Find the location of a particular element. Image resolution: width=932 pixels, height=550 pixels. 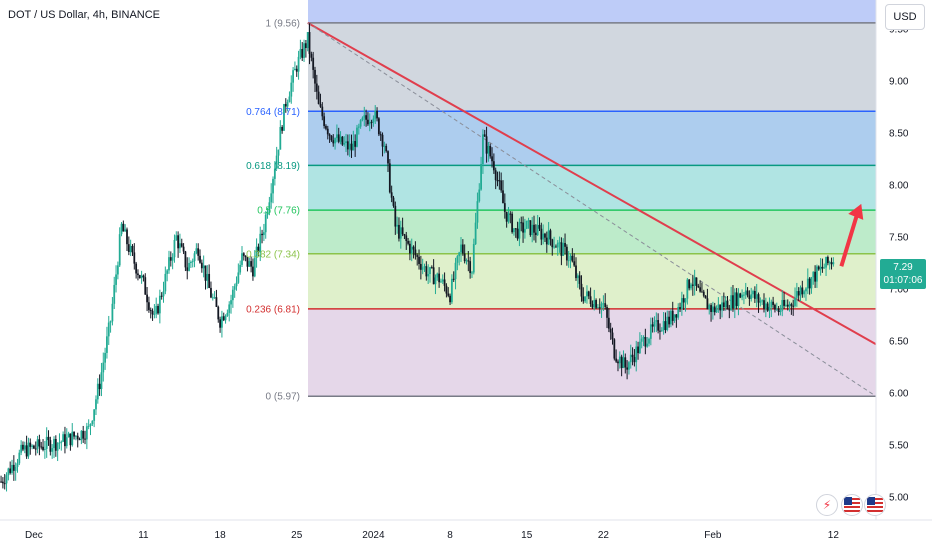

time-tick-label: Dec is located at coordinates (34, 535).